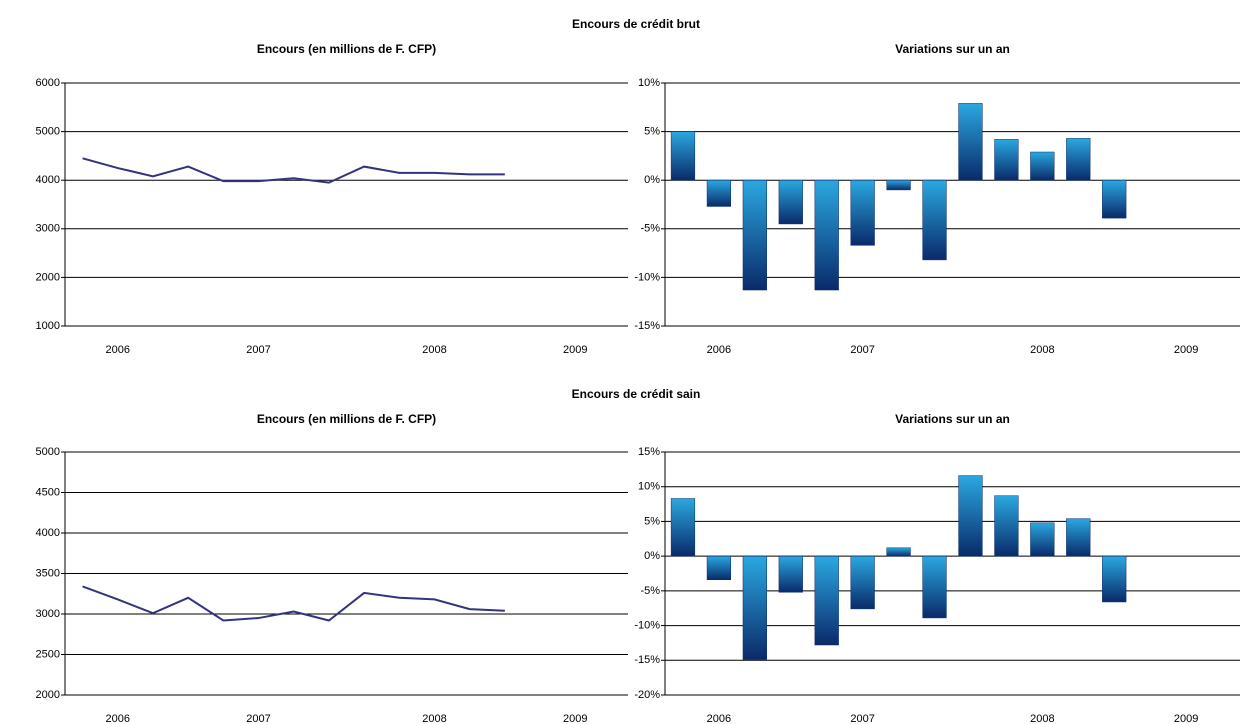 This screenshot has height=724, width=1253. Describe the element at coordinates (647, 695) in the screenshot. I see `y-tick-label: -20%` at that location.